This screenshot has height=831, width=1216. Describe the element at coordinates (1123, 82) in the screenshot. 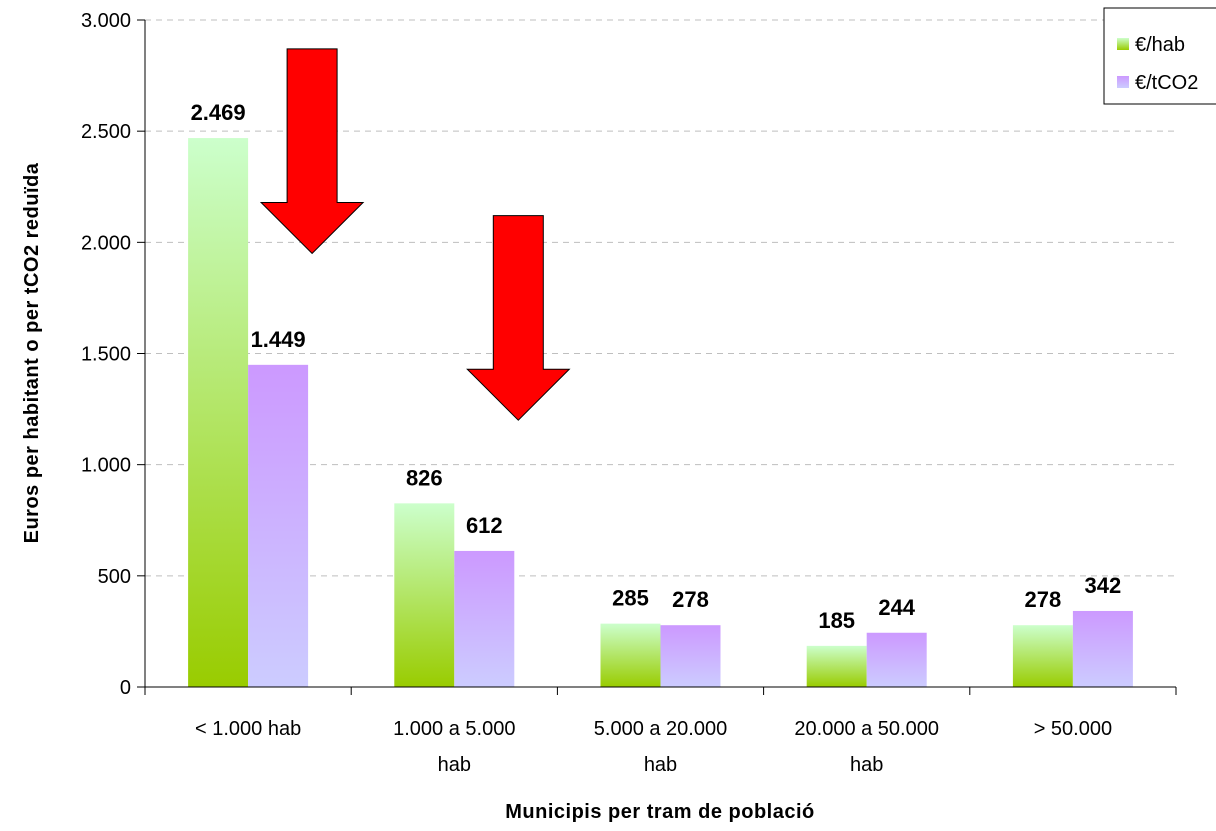

I see `legend-swatch-tco2` at that location.